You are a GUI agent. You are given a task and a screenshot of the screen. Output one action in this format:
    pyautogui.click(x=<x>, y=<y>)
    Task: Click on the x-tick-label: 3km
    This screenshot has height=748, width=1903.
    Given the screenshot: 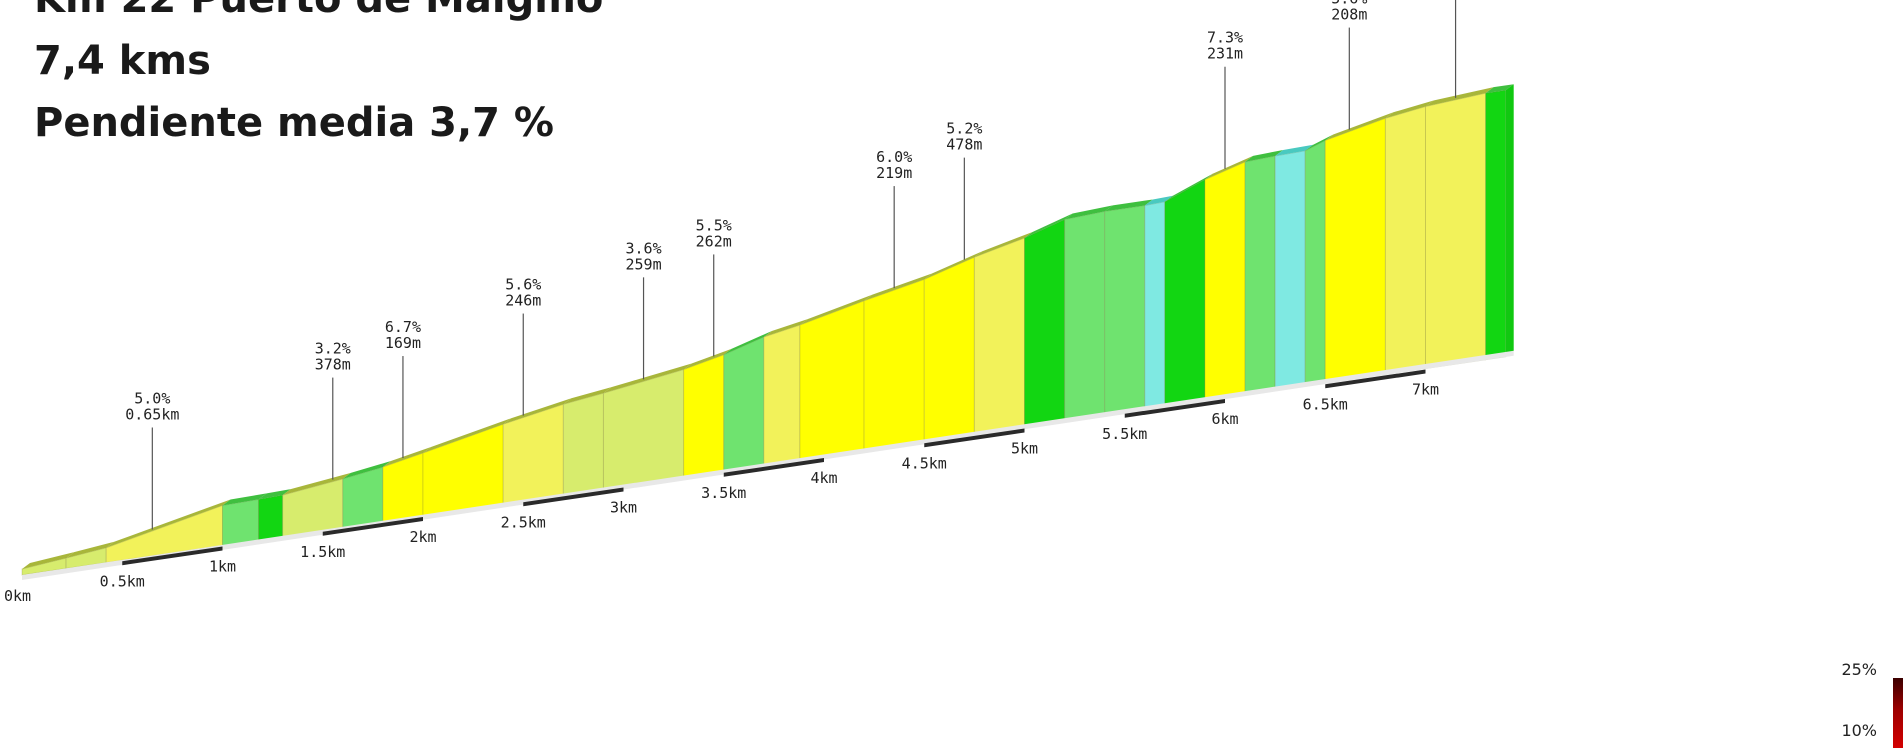 What is the action you would take?
    pyautogui.click(x=623, y=508)
    